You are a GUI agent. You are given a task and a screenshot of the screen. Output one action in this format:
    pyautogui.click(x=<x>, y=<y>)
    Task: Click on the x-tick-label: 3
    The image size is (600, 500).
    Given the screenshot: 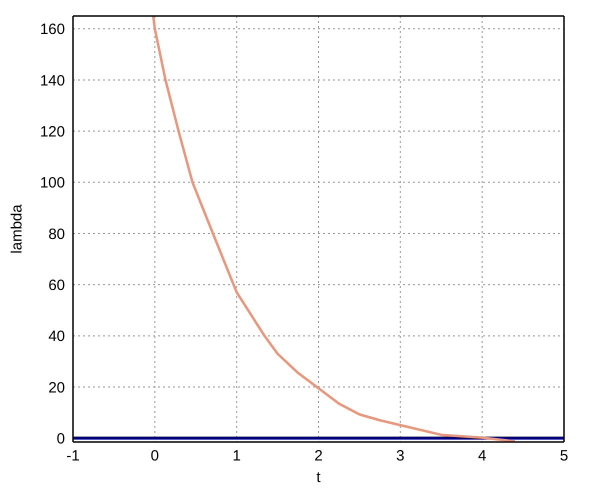 What is the action you would take?
    pyautogui.click(x=400, y=456)
    